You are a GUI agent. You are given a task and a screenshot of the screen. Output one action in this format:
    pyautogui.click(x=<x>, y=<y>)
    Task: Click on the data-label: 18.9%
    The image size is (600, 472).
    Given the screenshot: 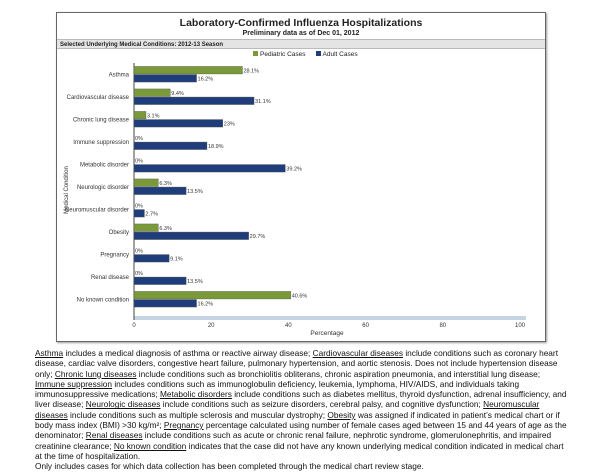 What is the action you would take?
    pyautogui.click(x=216, y=147)
    